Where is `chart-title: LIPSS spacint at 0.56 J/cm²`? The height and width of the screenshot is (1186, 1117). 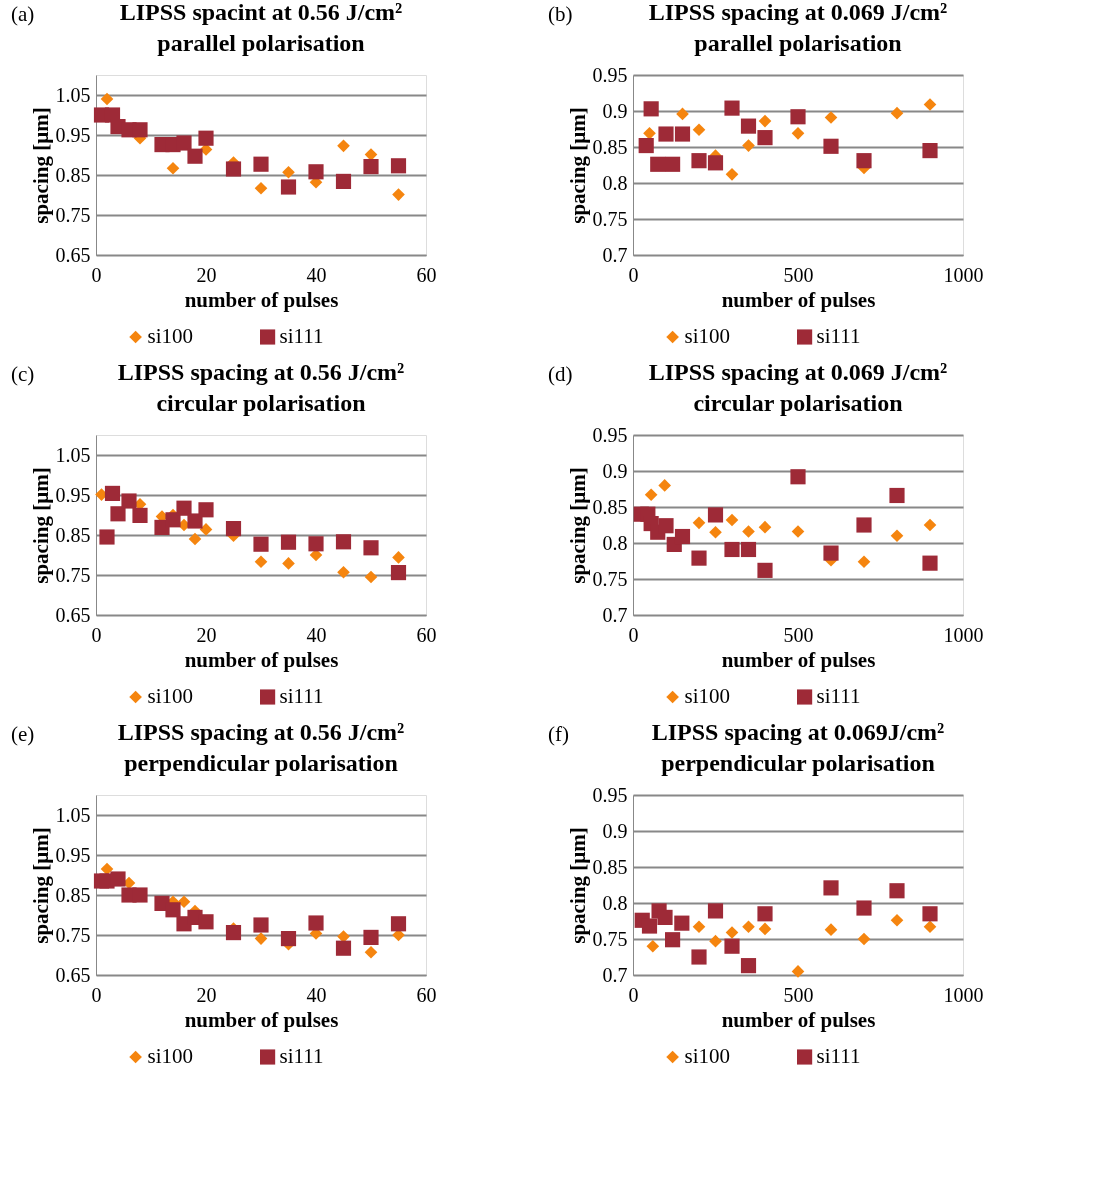 chart-title: LIPSS spacint at 0.56 J/cm² is located at coordinates (261, 12).